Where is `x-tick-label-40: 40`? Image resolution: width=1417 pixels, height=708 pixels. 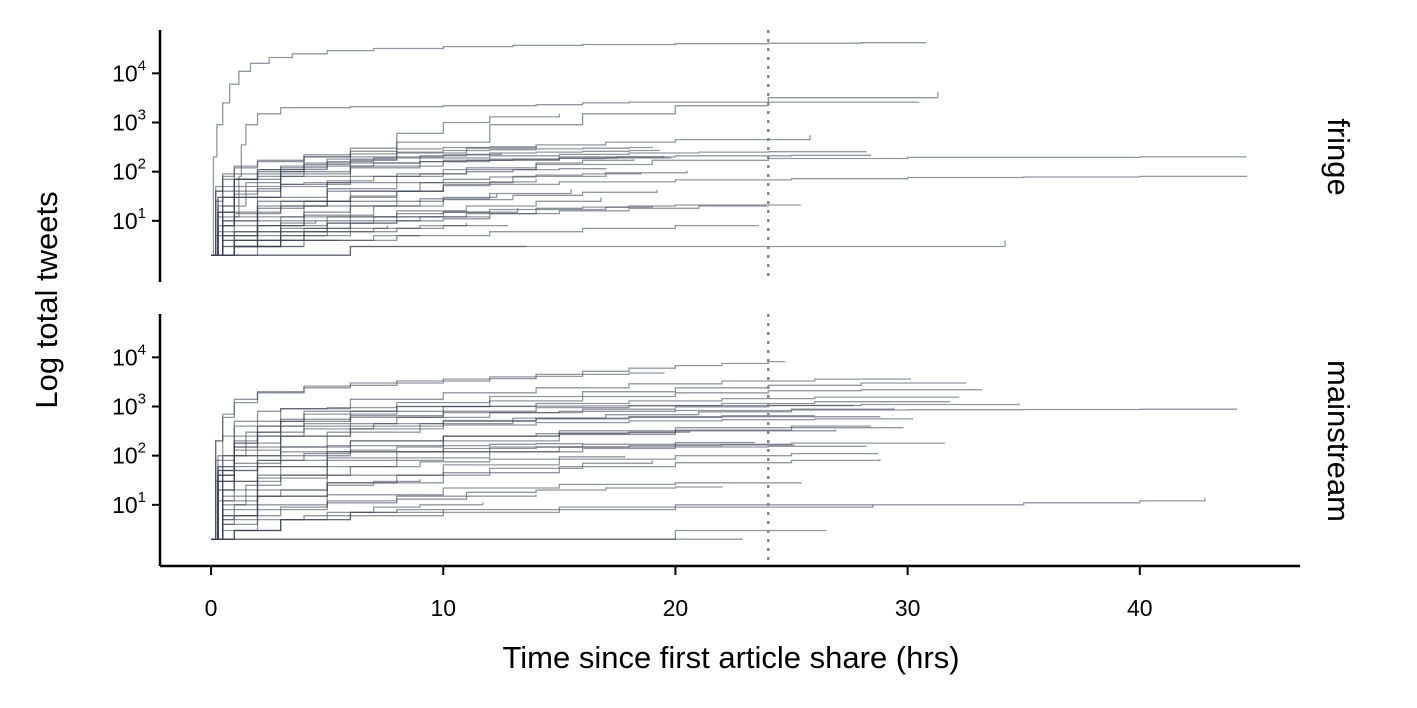 x-tick-label-40: 40 is located at coordinates (1140, 608).